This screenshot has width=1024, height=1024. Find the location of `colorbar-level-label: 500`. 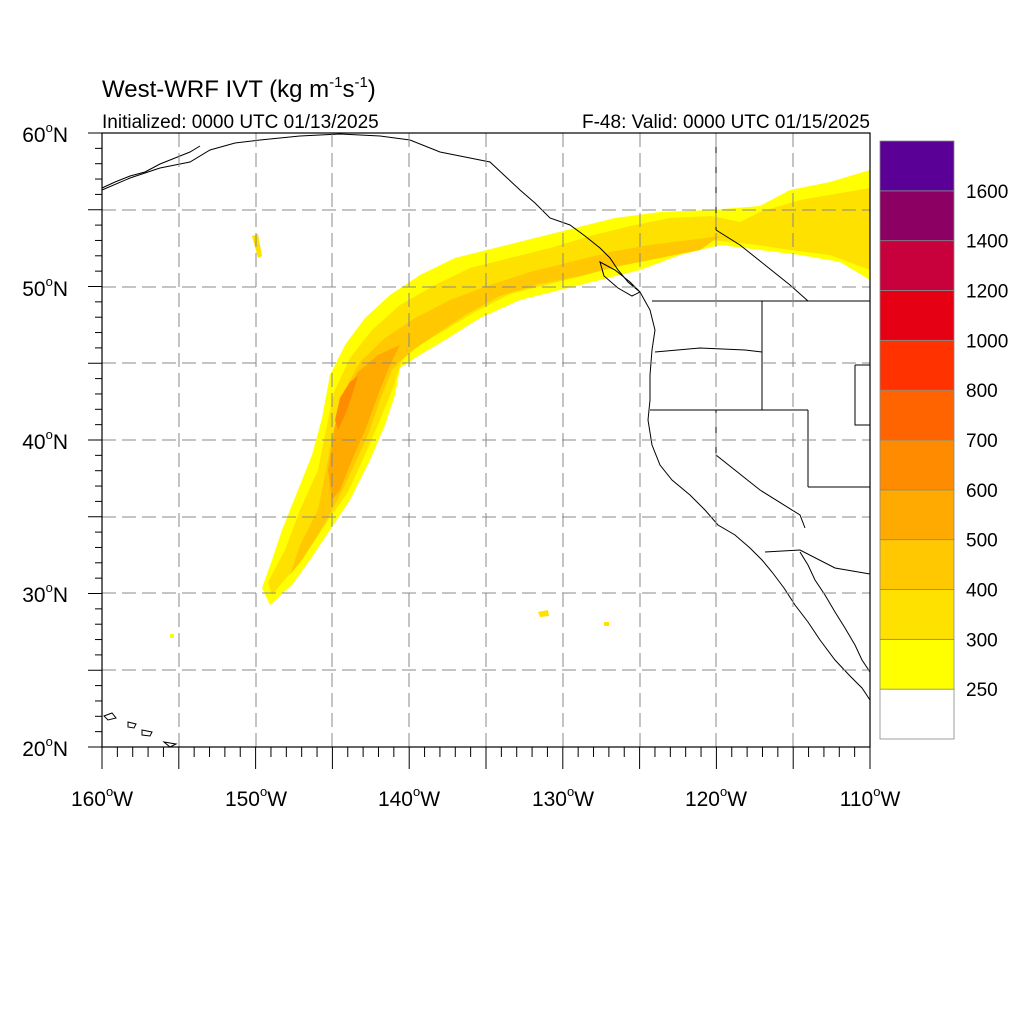

colorbar-level-label: 500 is located at coordinates (982, 541).